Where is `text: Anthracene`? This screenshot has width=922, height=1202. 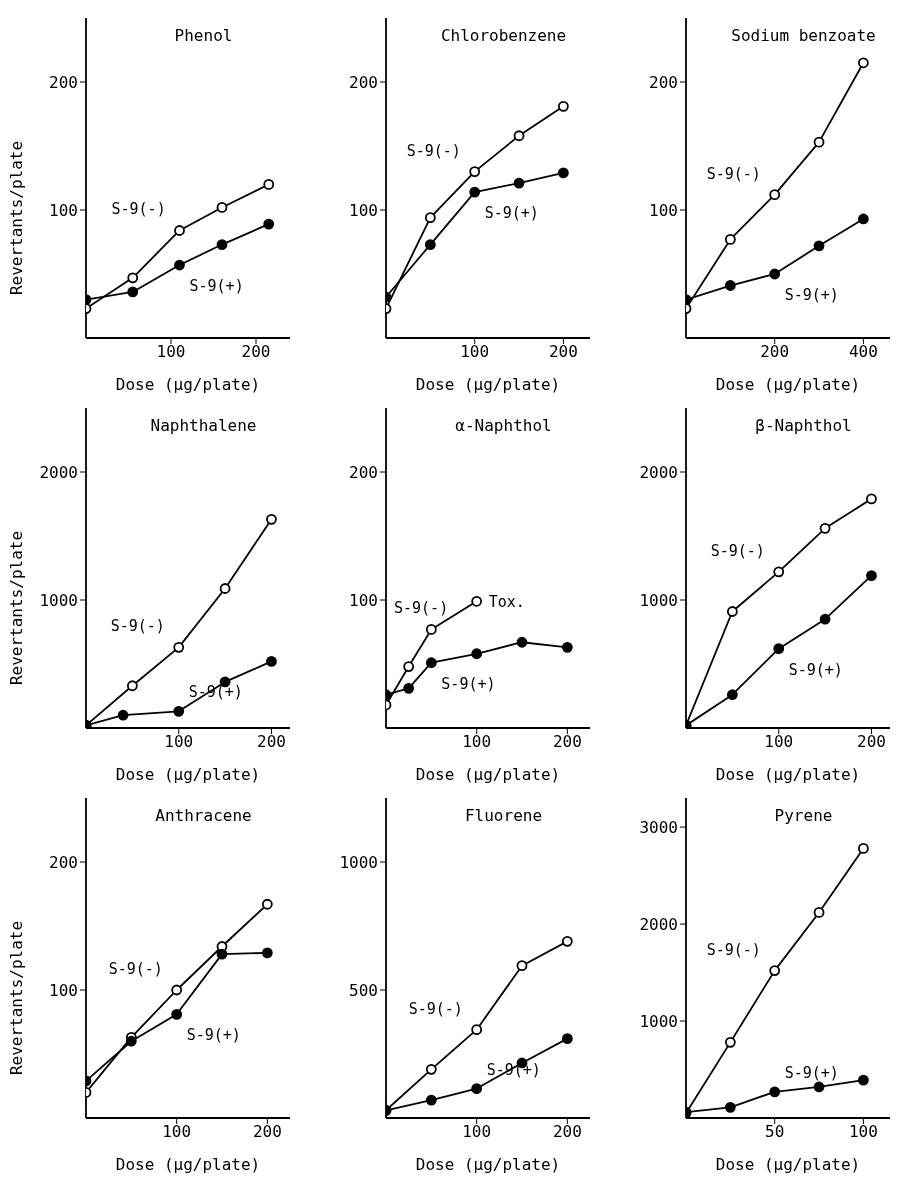 text: Anthracene is located at coordinates (203, 815).